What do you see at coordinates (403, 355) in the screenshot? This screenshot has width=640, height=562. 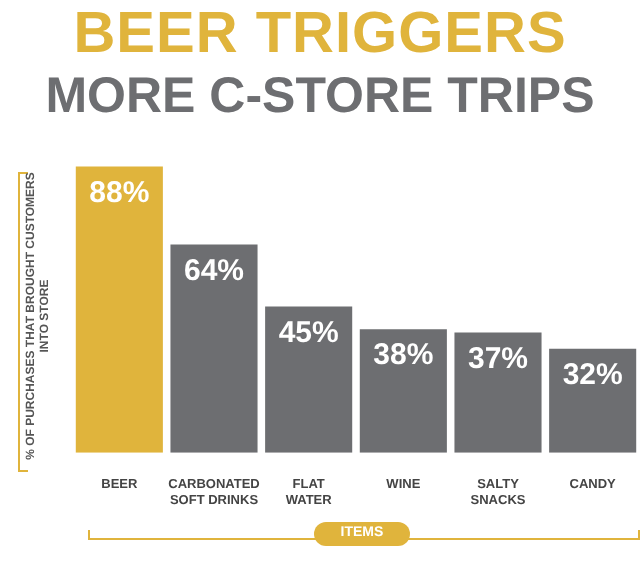 I see `data-label: 38%` at bounding box center [403, 355].